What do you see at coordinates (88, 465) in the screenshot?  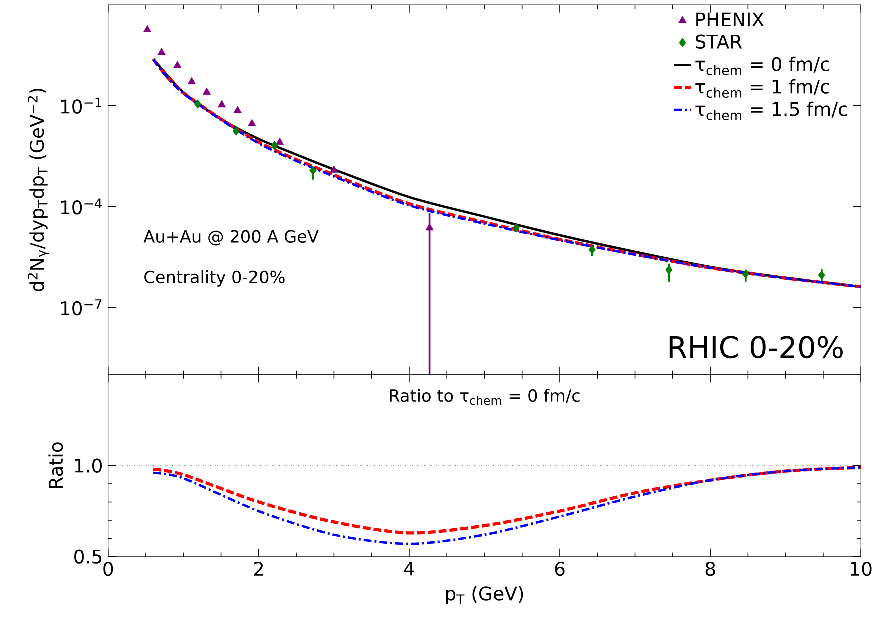 I see `y-tick-label: 1.0` at bounding box center [88, 465].